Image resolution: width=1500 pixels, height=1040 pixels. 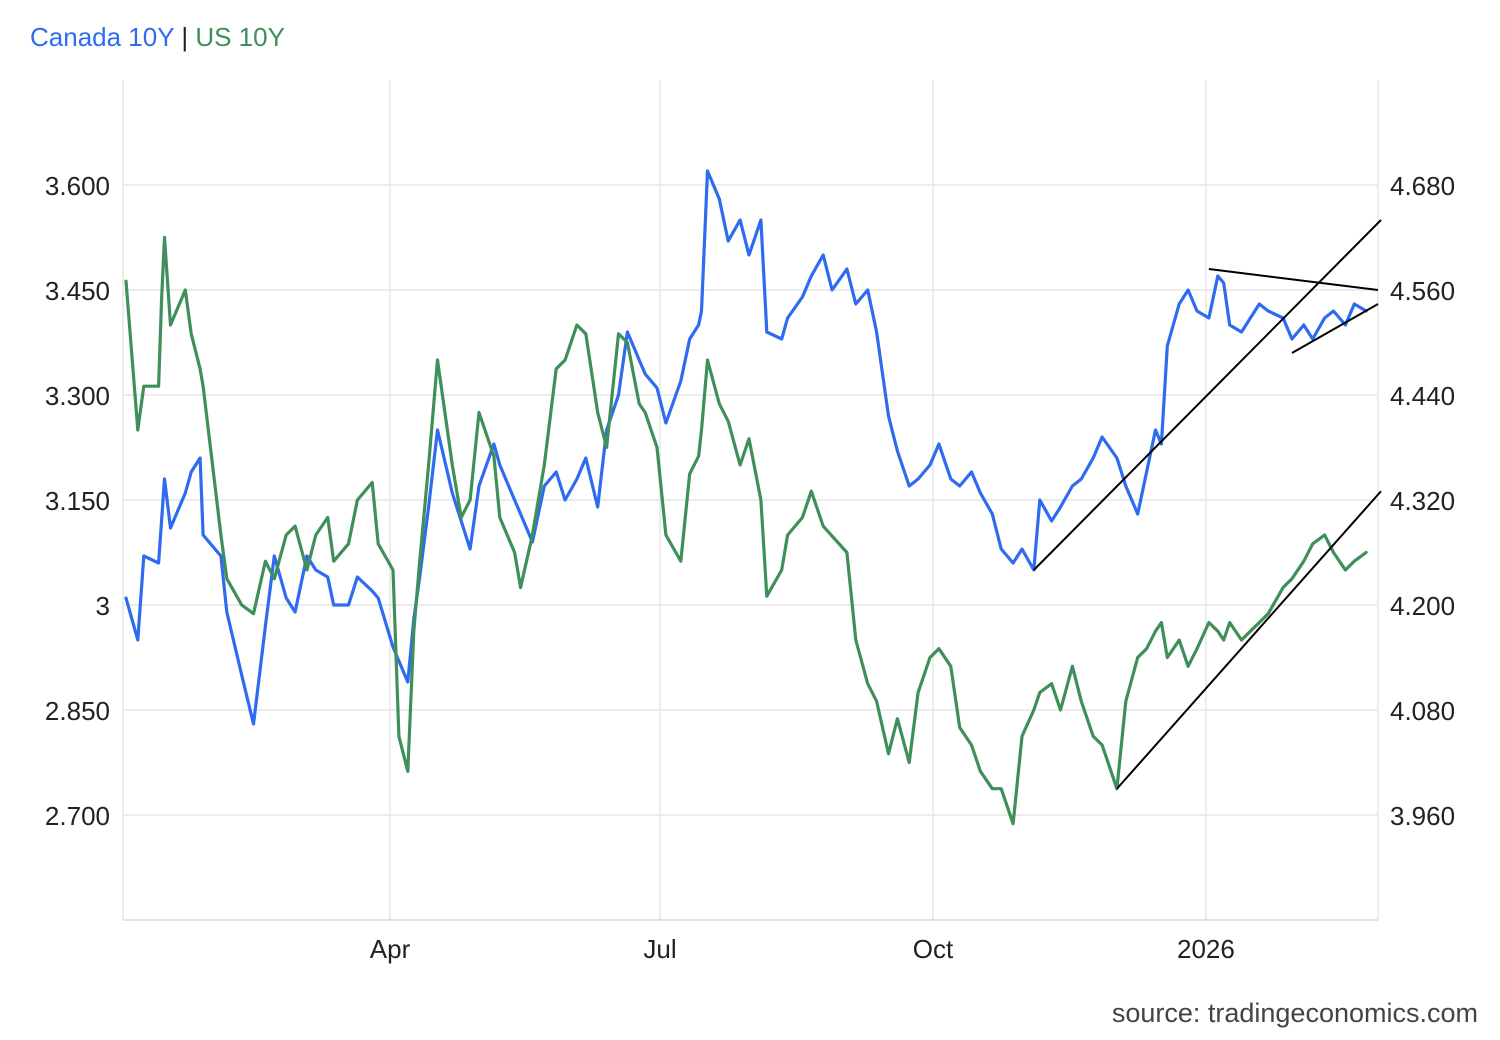 What do you see at coordinates (77, 816) in the screenshot?
I see `y-left-tick-label: 2.700` at bounding box center [77, 816].